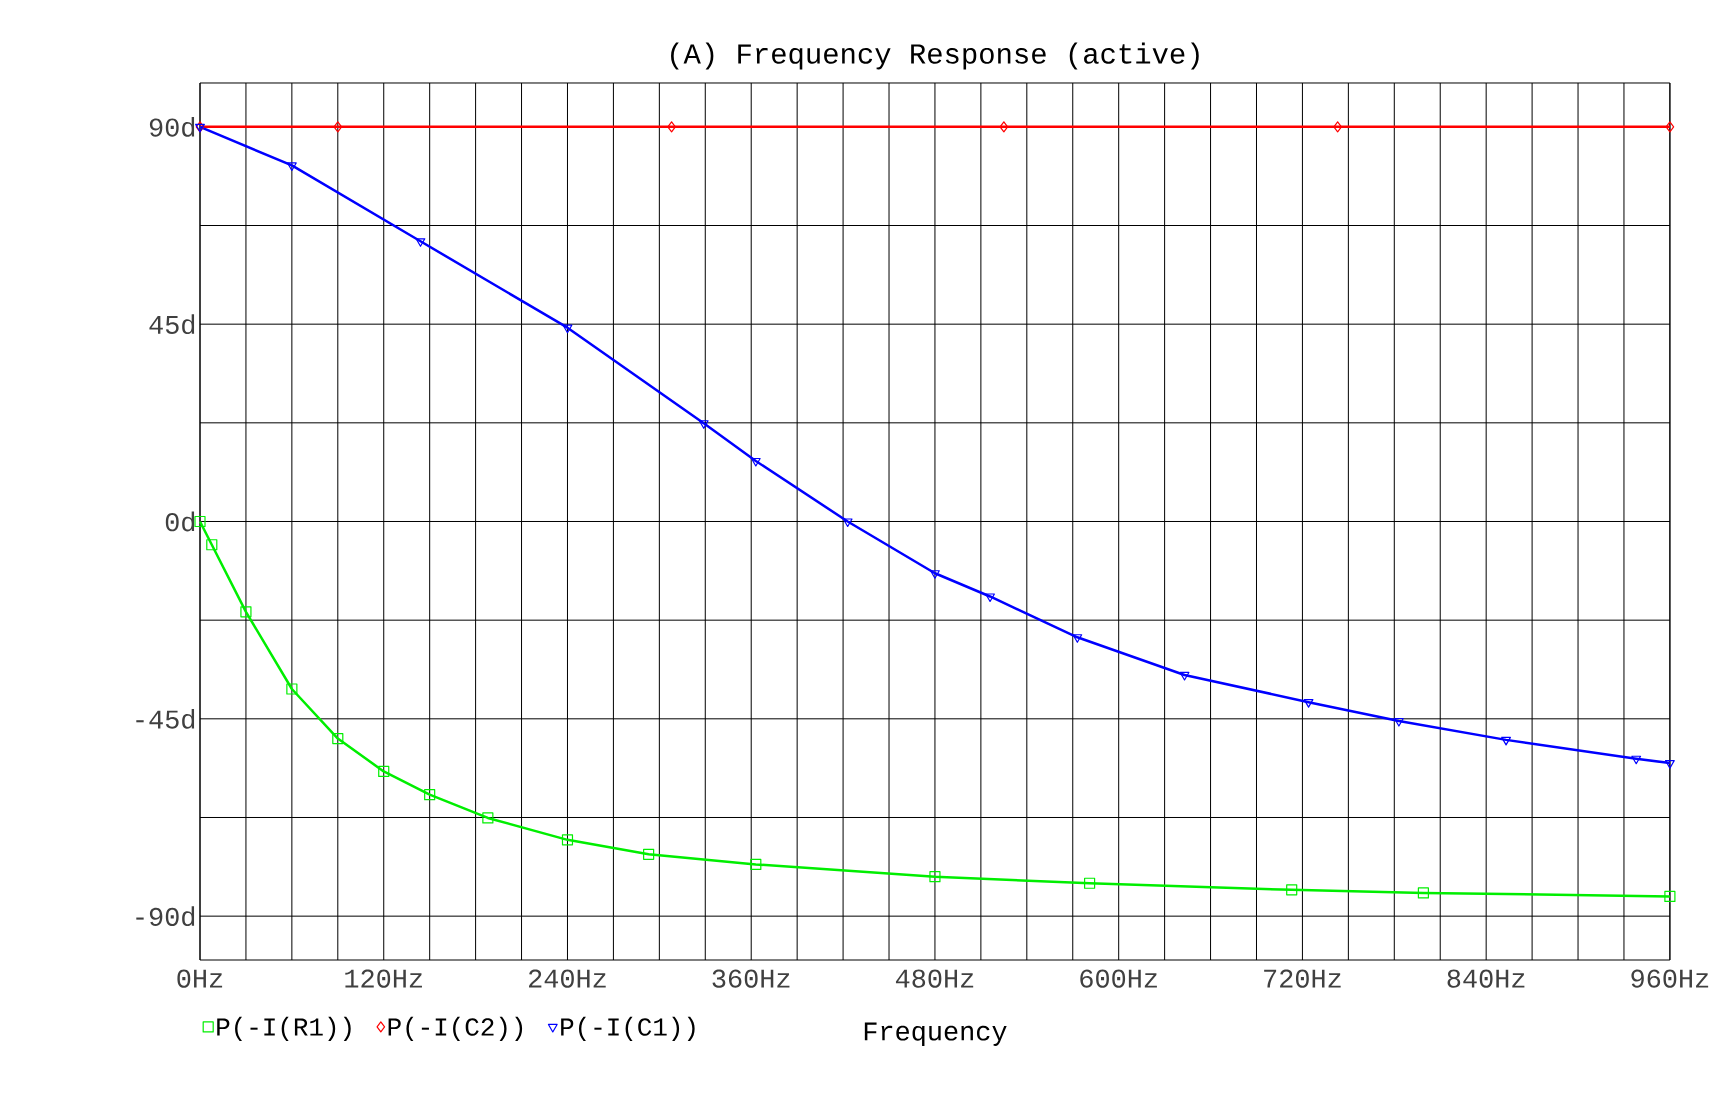  What do you see at coordinates (455, 1028) in the screenshot?
I see `legend-label: P(-I(C2))` at bounding box center [455, 1028].